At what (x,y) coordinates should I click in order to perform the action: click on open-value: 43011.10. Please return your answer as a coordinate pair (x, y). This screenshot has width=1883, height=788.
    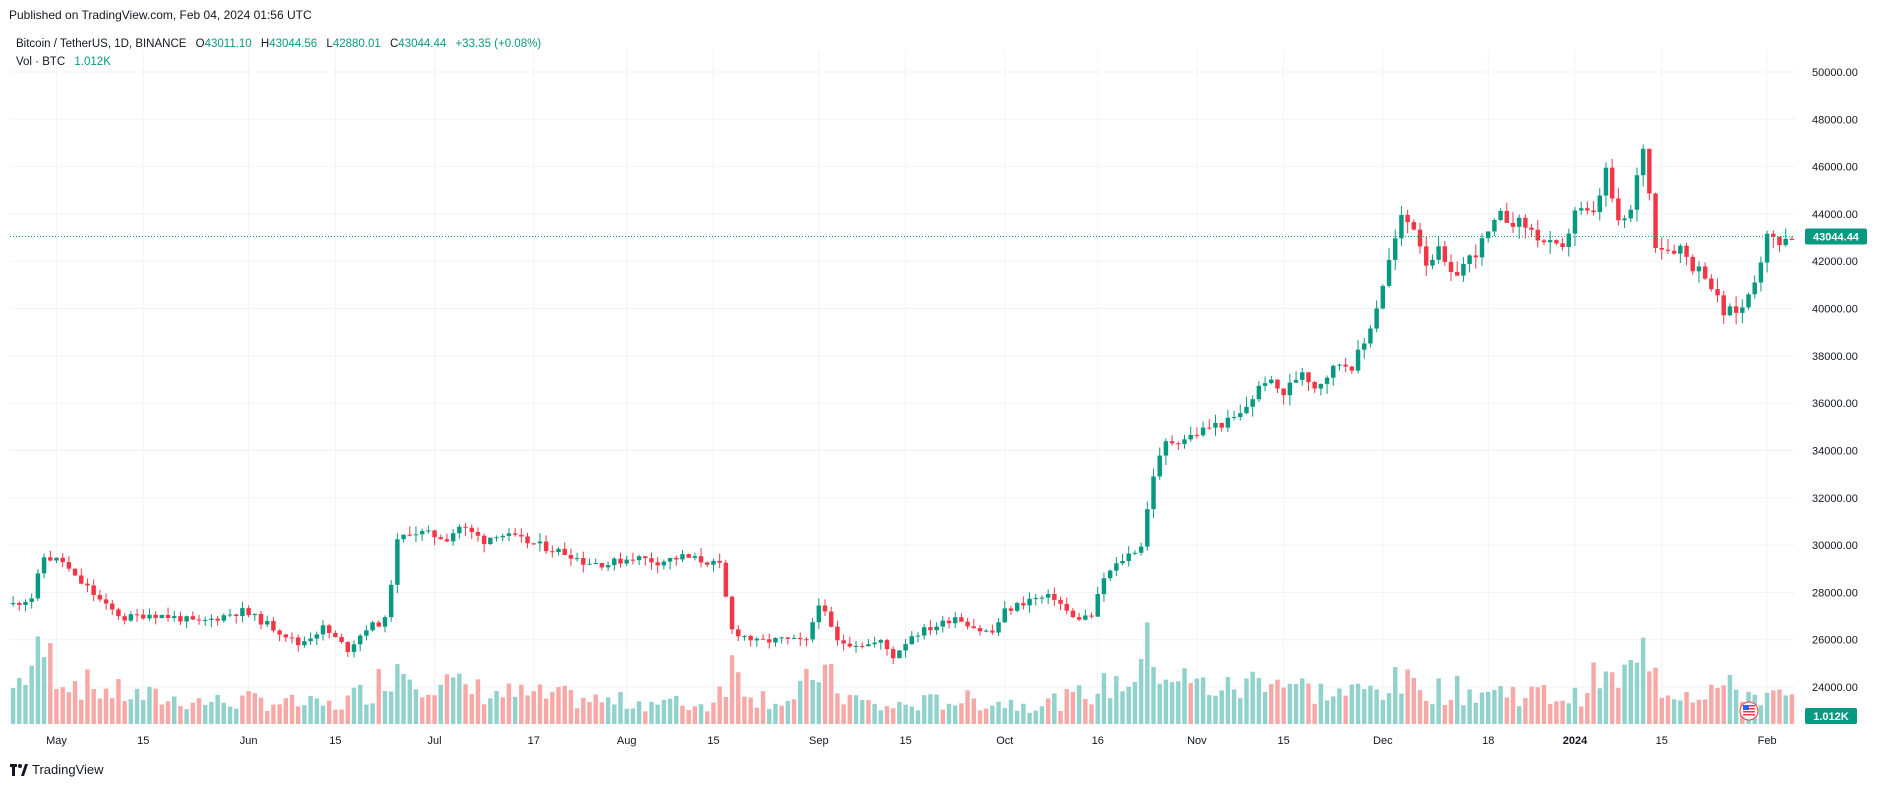
    Looking at the image, I should click on (228, 44).